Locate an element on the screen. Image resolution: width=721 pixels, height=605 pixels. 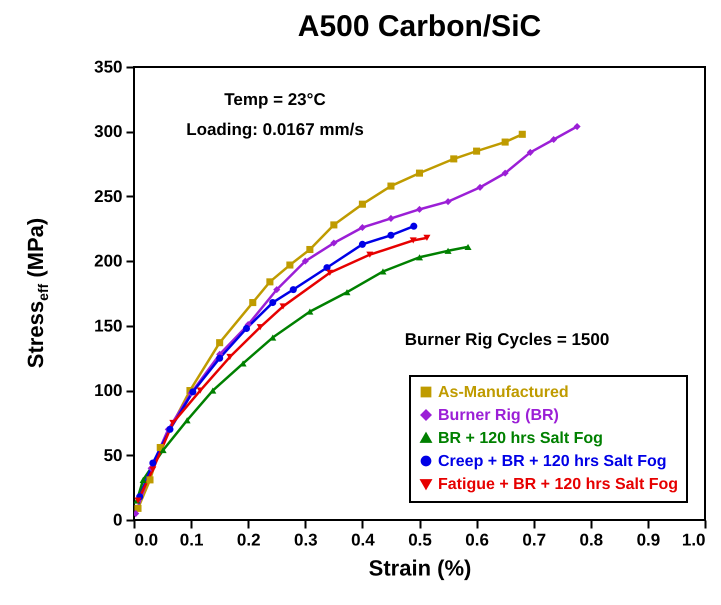
x-tick-label: 0.8 is located at coordinates (591, 540).